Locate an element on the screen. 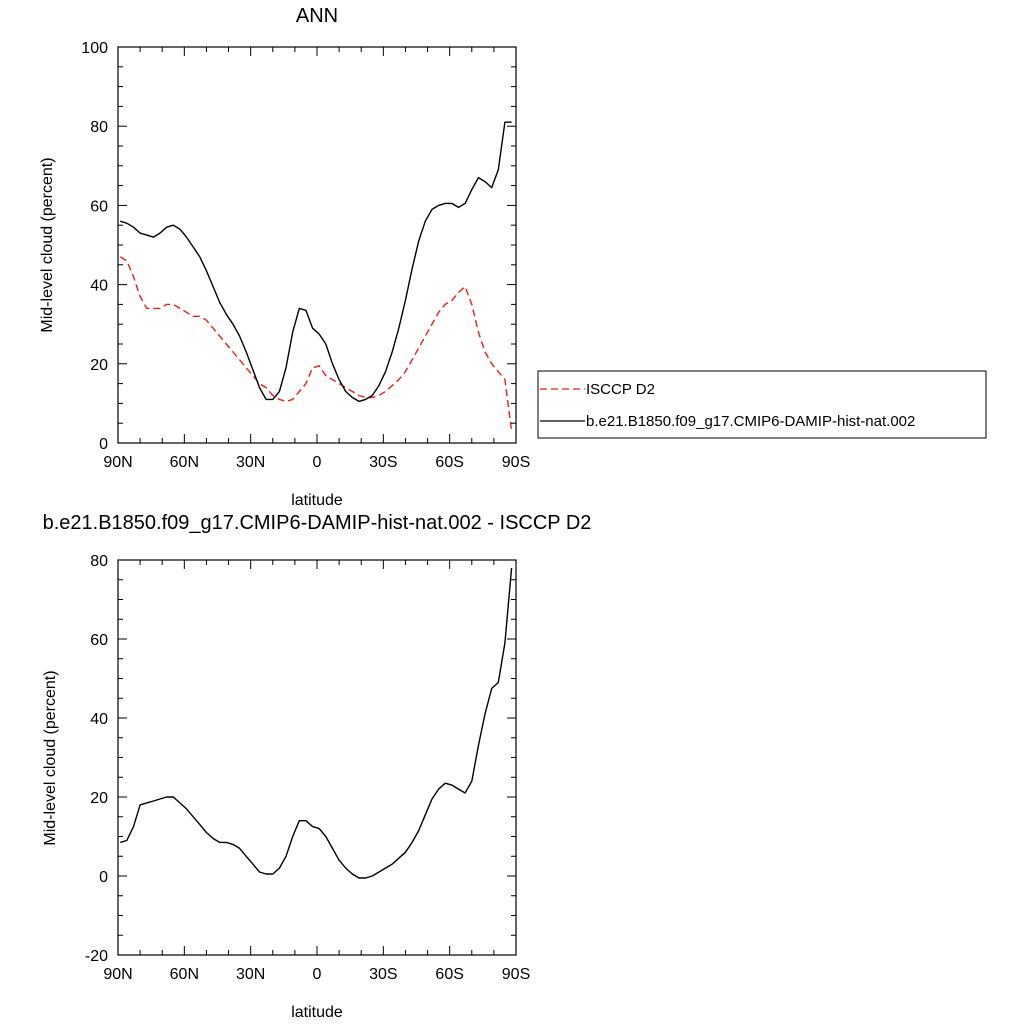 This screenshot has height=1024, width=1024. top-ytick-label: 20 is located at coordinates (99, 365).